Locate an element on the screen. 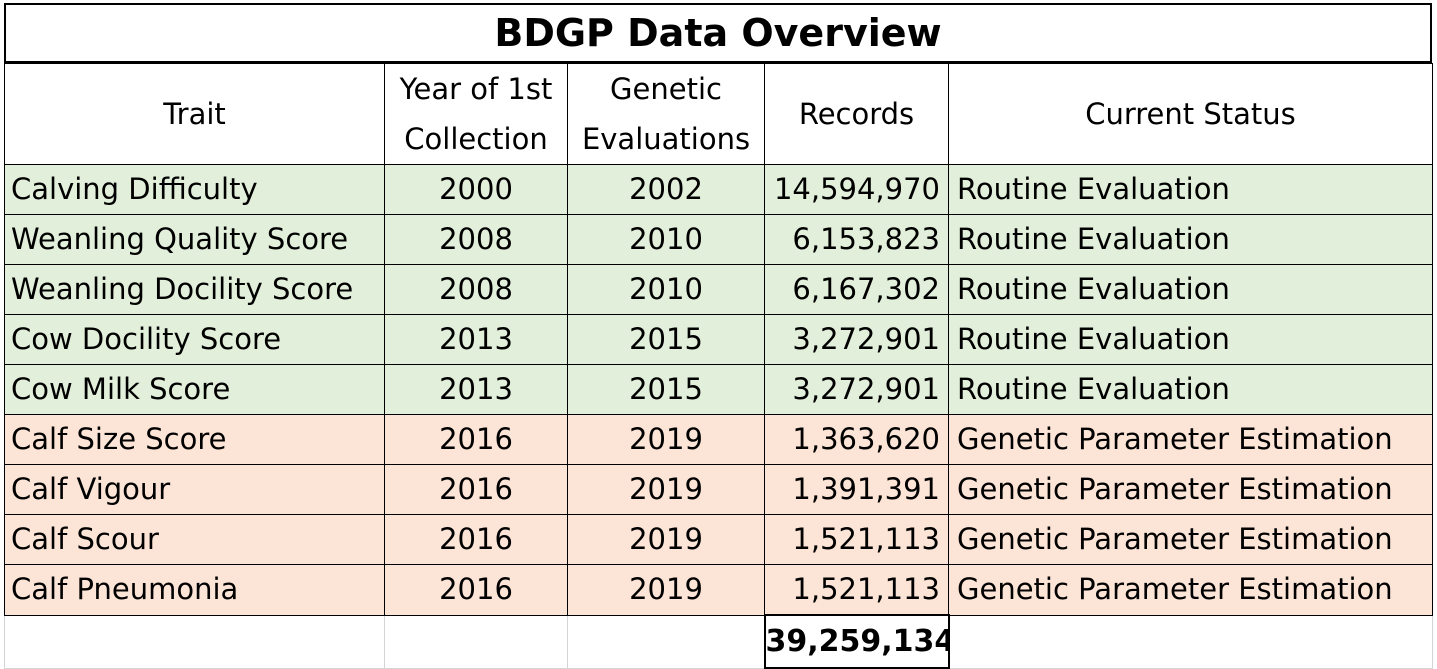 The image size is (1437, 669). records-cell: 6,153,823 is located at coordinates (856, 239).